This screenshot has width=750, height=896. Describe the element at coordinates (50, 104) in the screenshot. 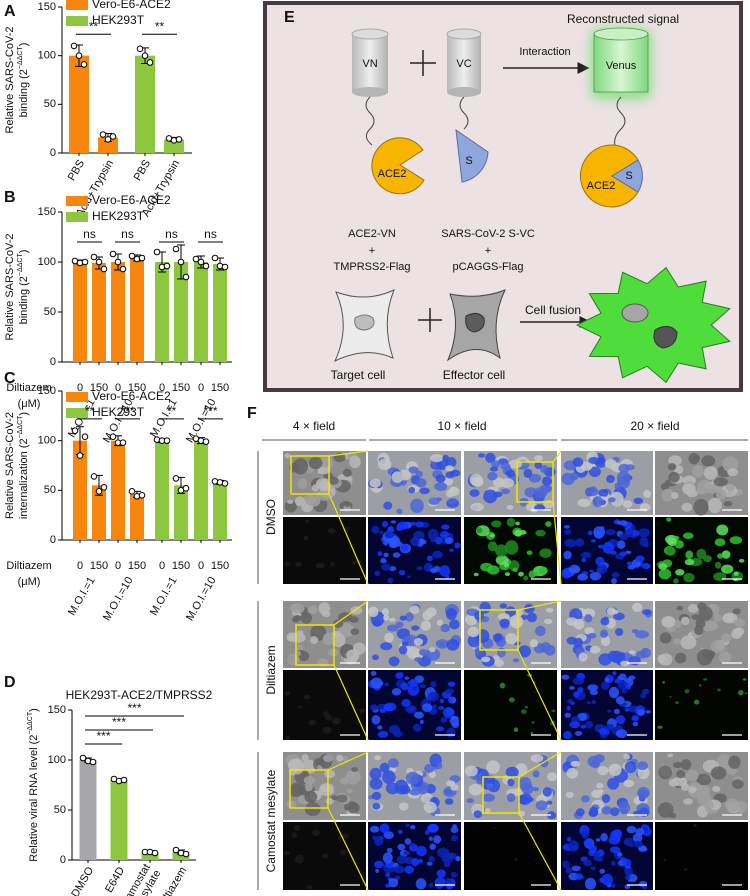

I see `y-tick-label: 50` at that location.